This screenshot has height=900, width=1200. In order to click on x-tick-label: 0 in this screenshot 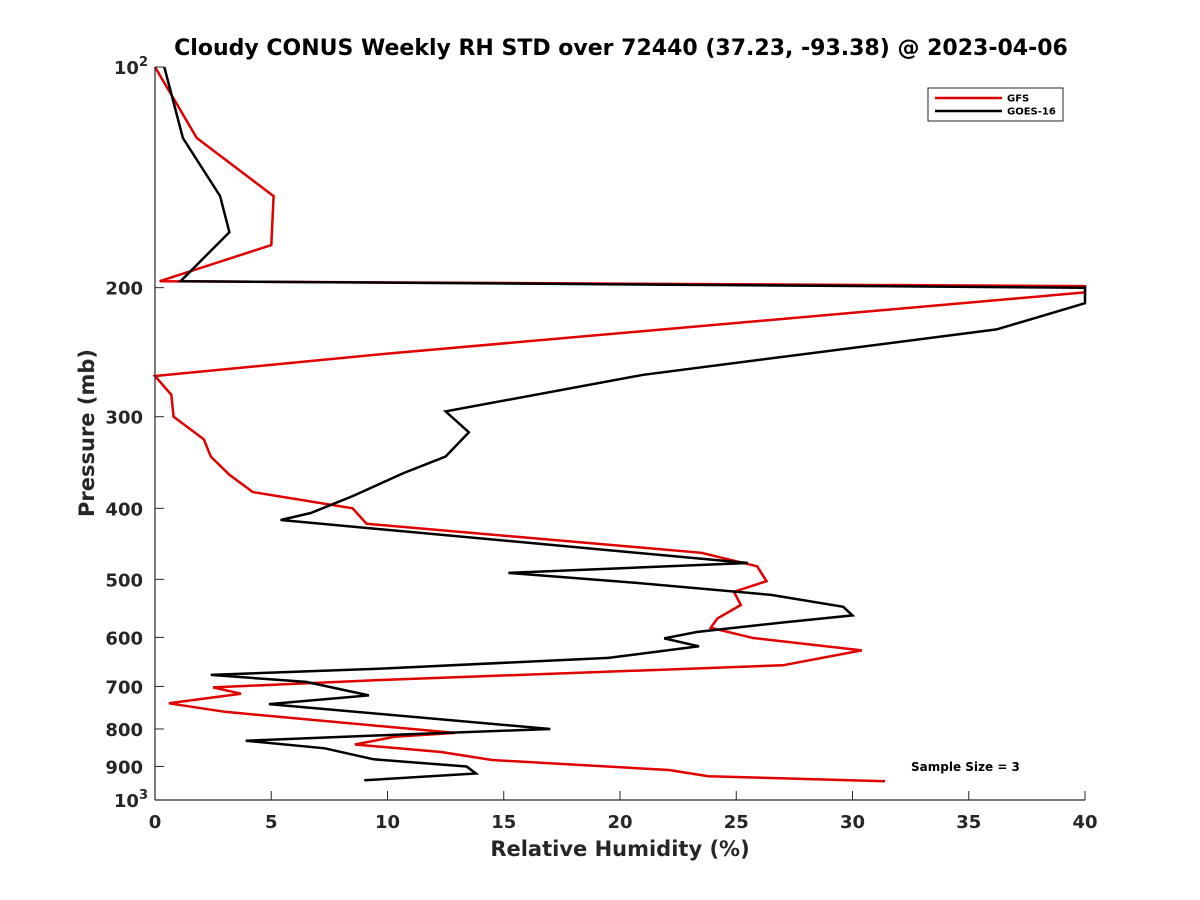, I will do `click(155, 822)`.